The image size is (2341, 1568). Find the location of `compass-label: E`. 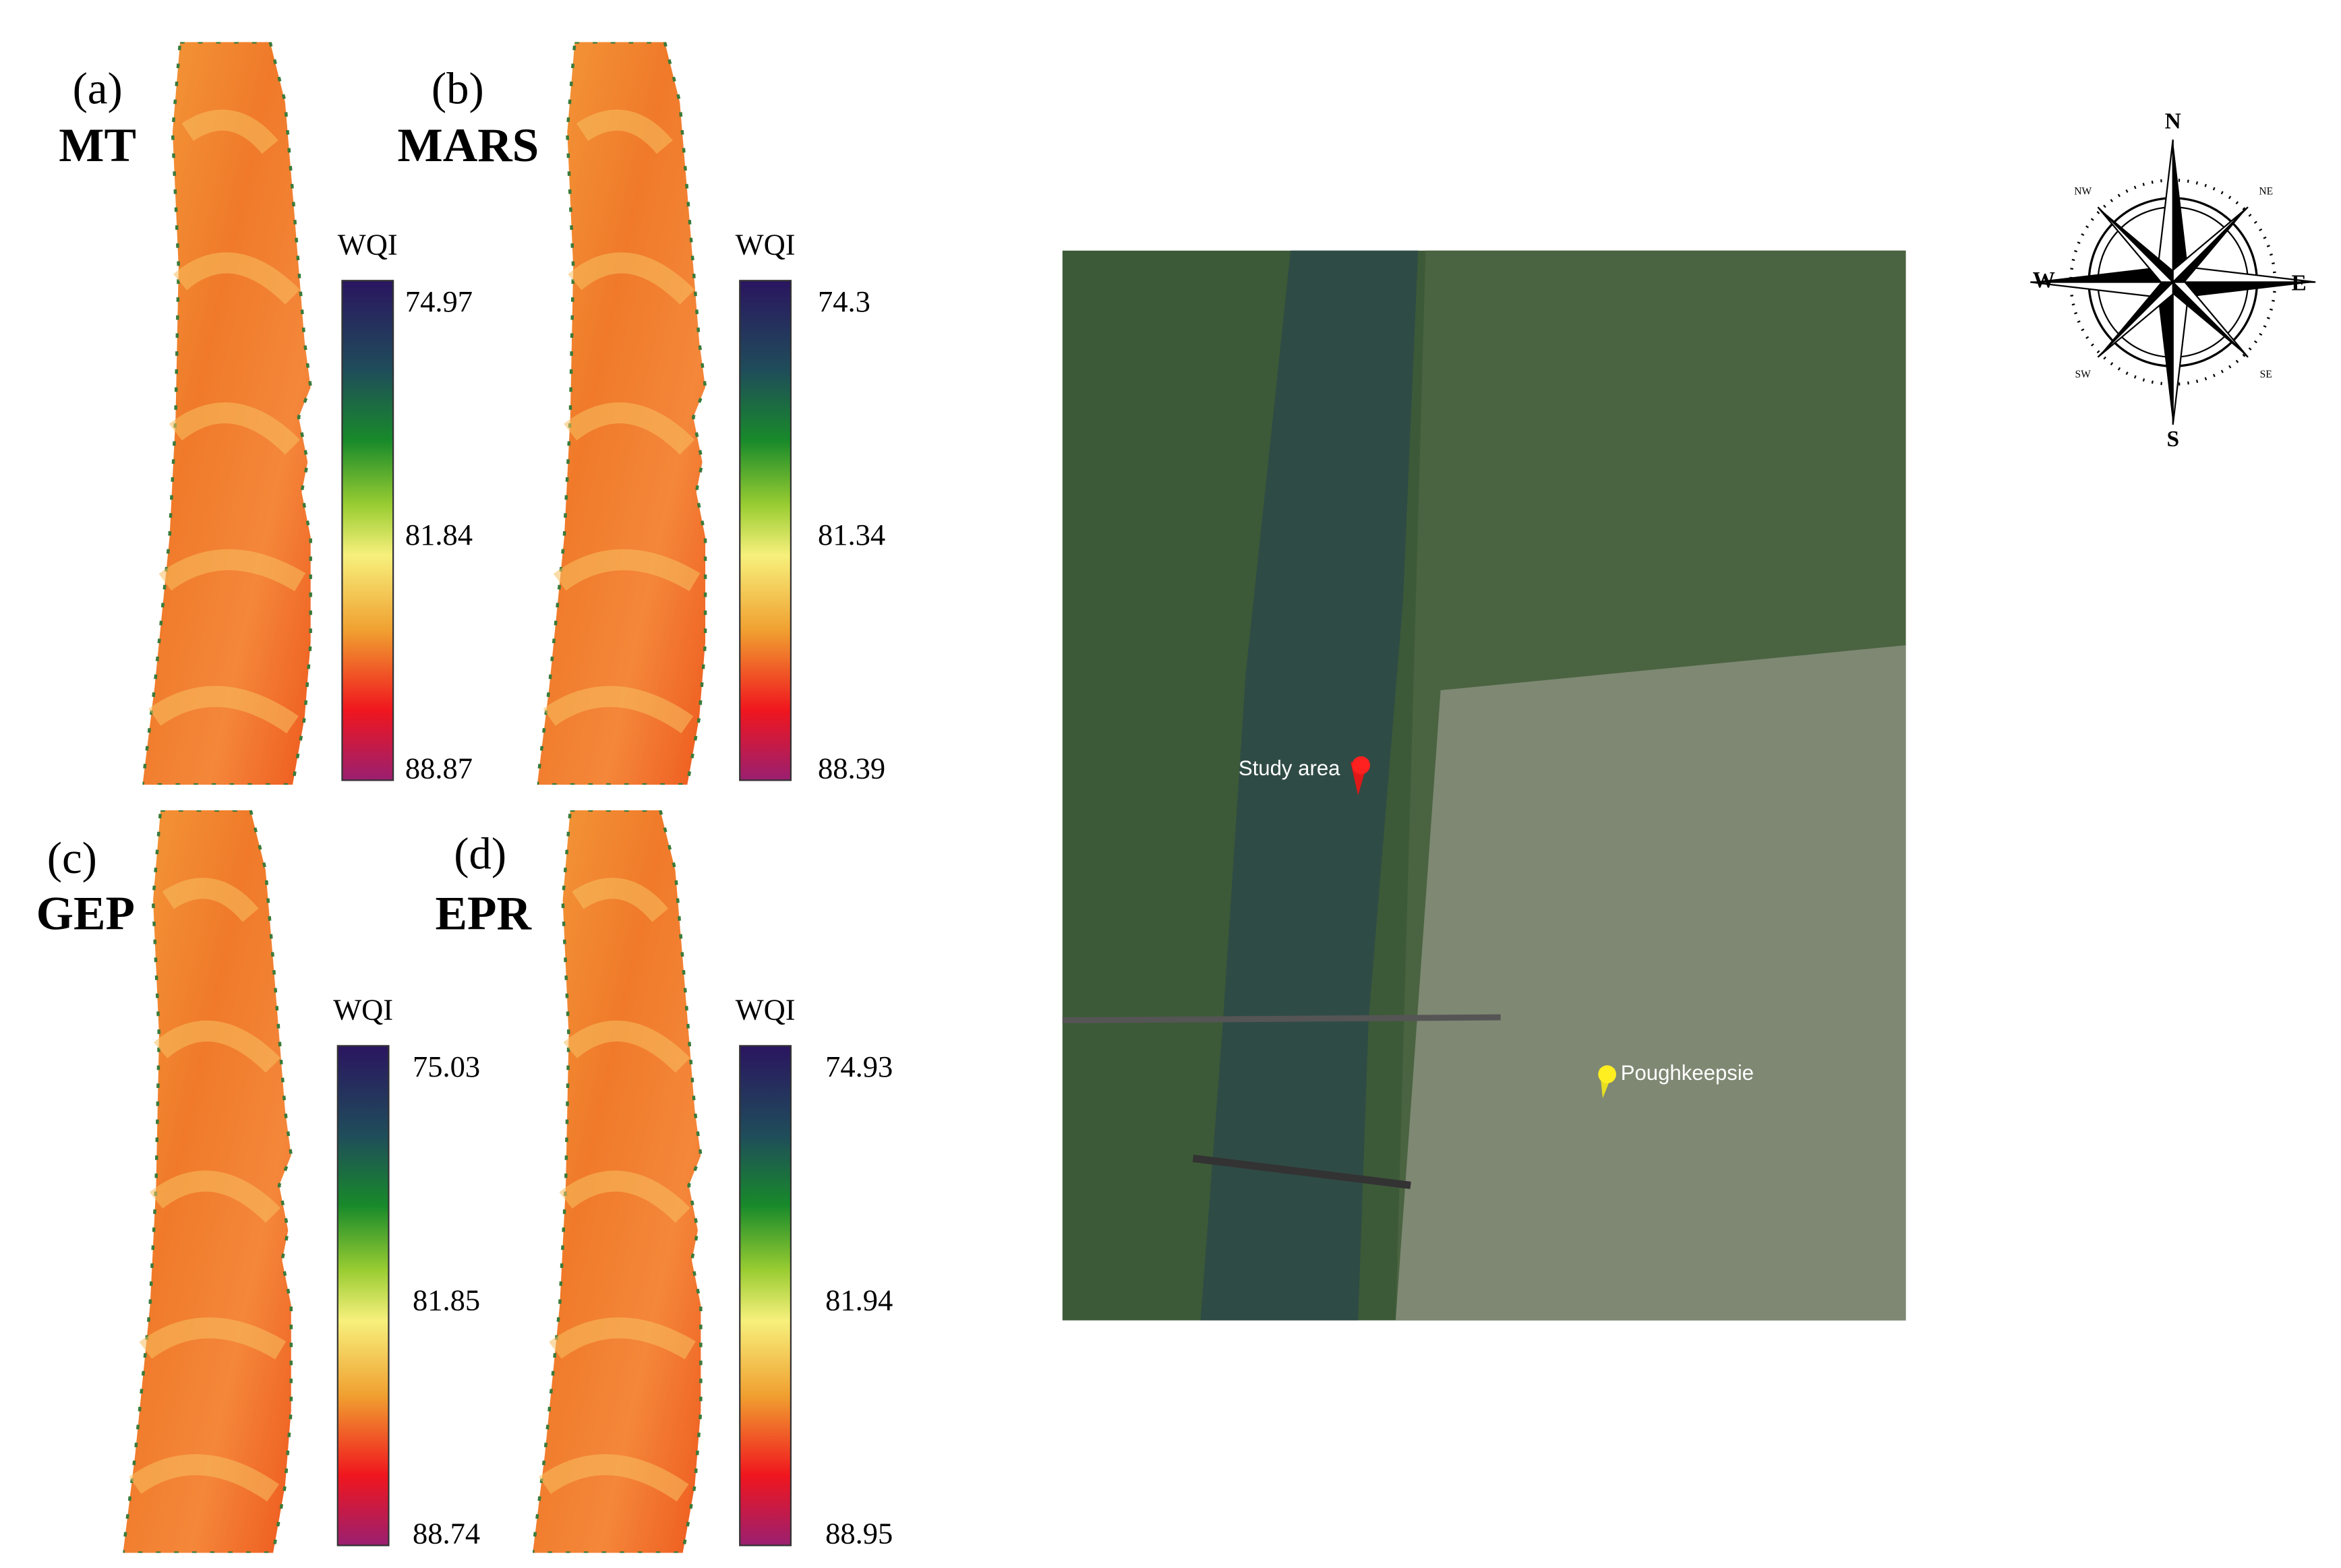

compass-label: E is located at coordinates (2299, 283).